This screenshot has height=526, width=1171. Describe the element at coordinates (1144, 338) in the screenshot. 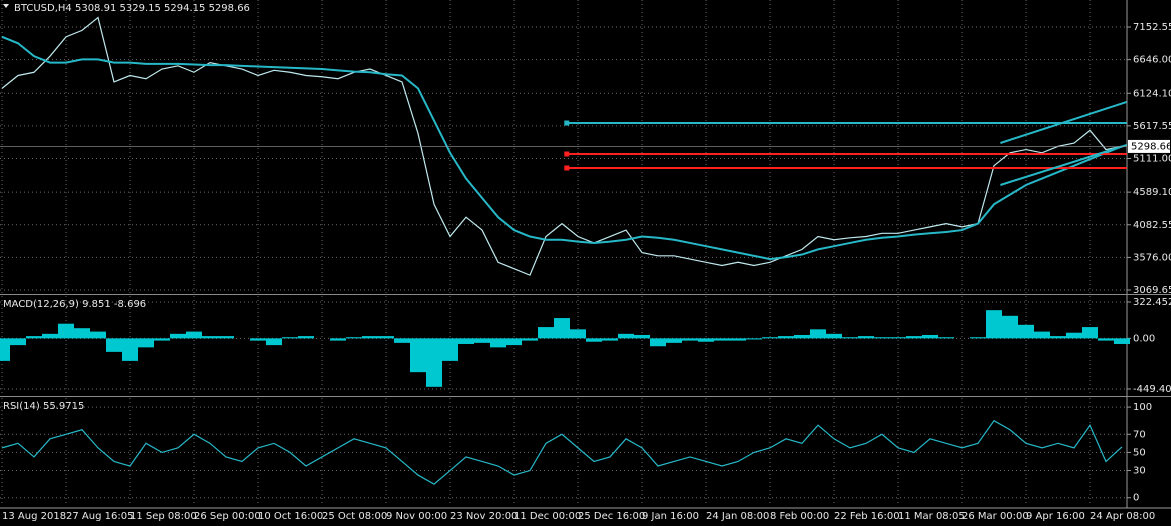

I see `y-tick-label: 0.00` at that location.